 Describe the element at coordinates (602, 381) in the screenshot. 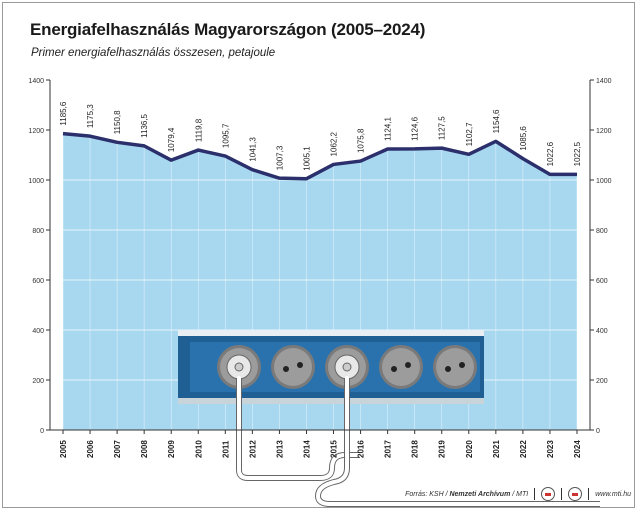

I see `y-tick-label-right: 200` at that location.